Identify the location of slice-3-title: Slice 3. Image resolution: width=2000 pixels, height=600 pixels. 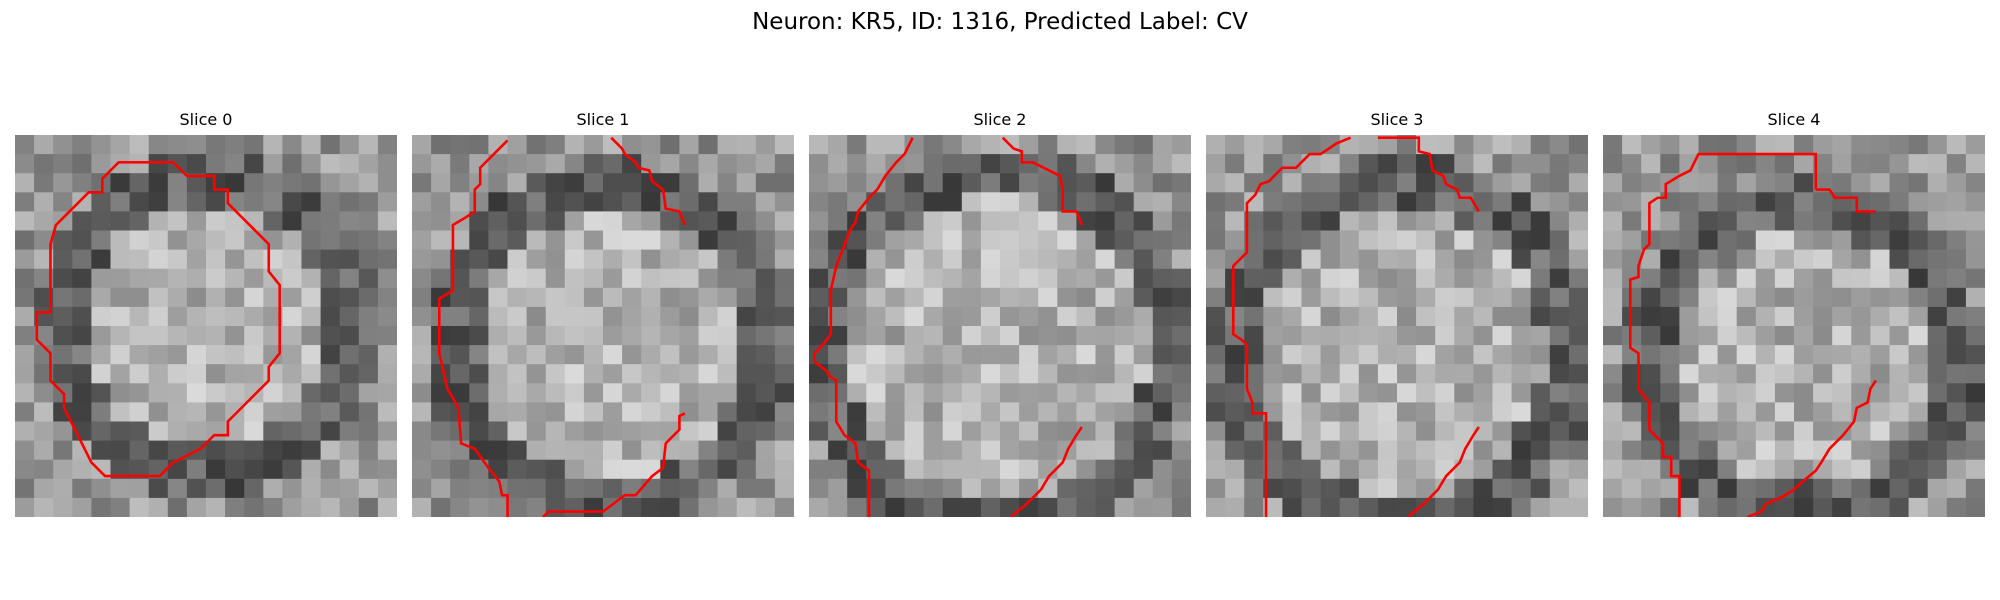
(1397, 119).